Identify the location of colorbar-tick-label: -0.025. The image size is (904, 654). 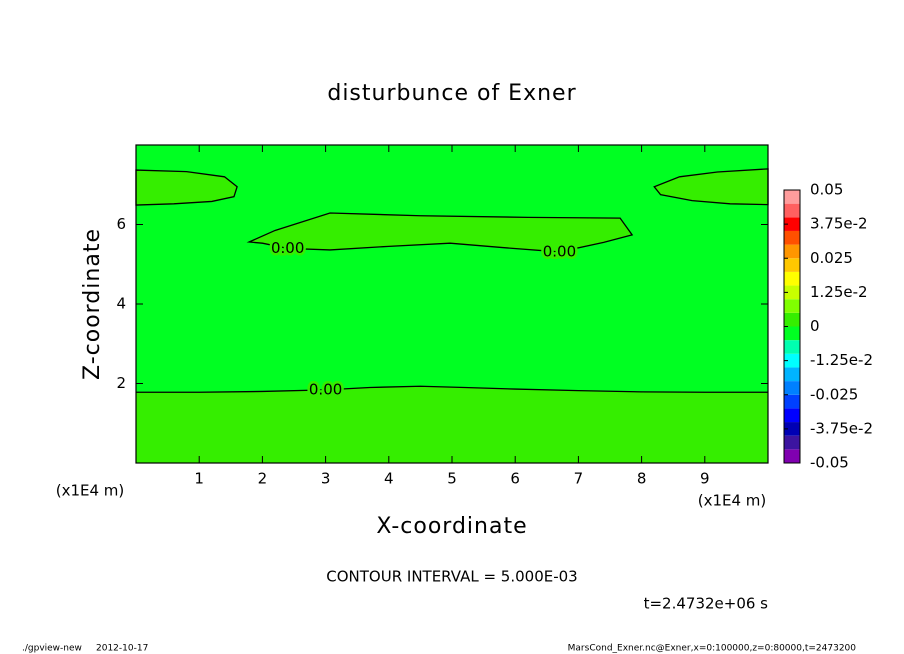
(834, 394).